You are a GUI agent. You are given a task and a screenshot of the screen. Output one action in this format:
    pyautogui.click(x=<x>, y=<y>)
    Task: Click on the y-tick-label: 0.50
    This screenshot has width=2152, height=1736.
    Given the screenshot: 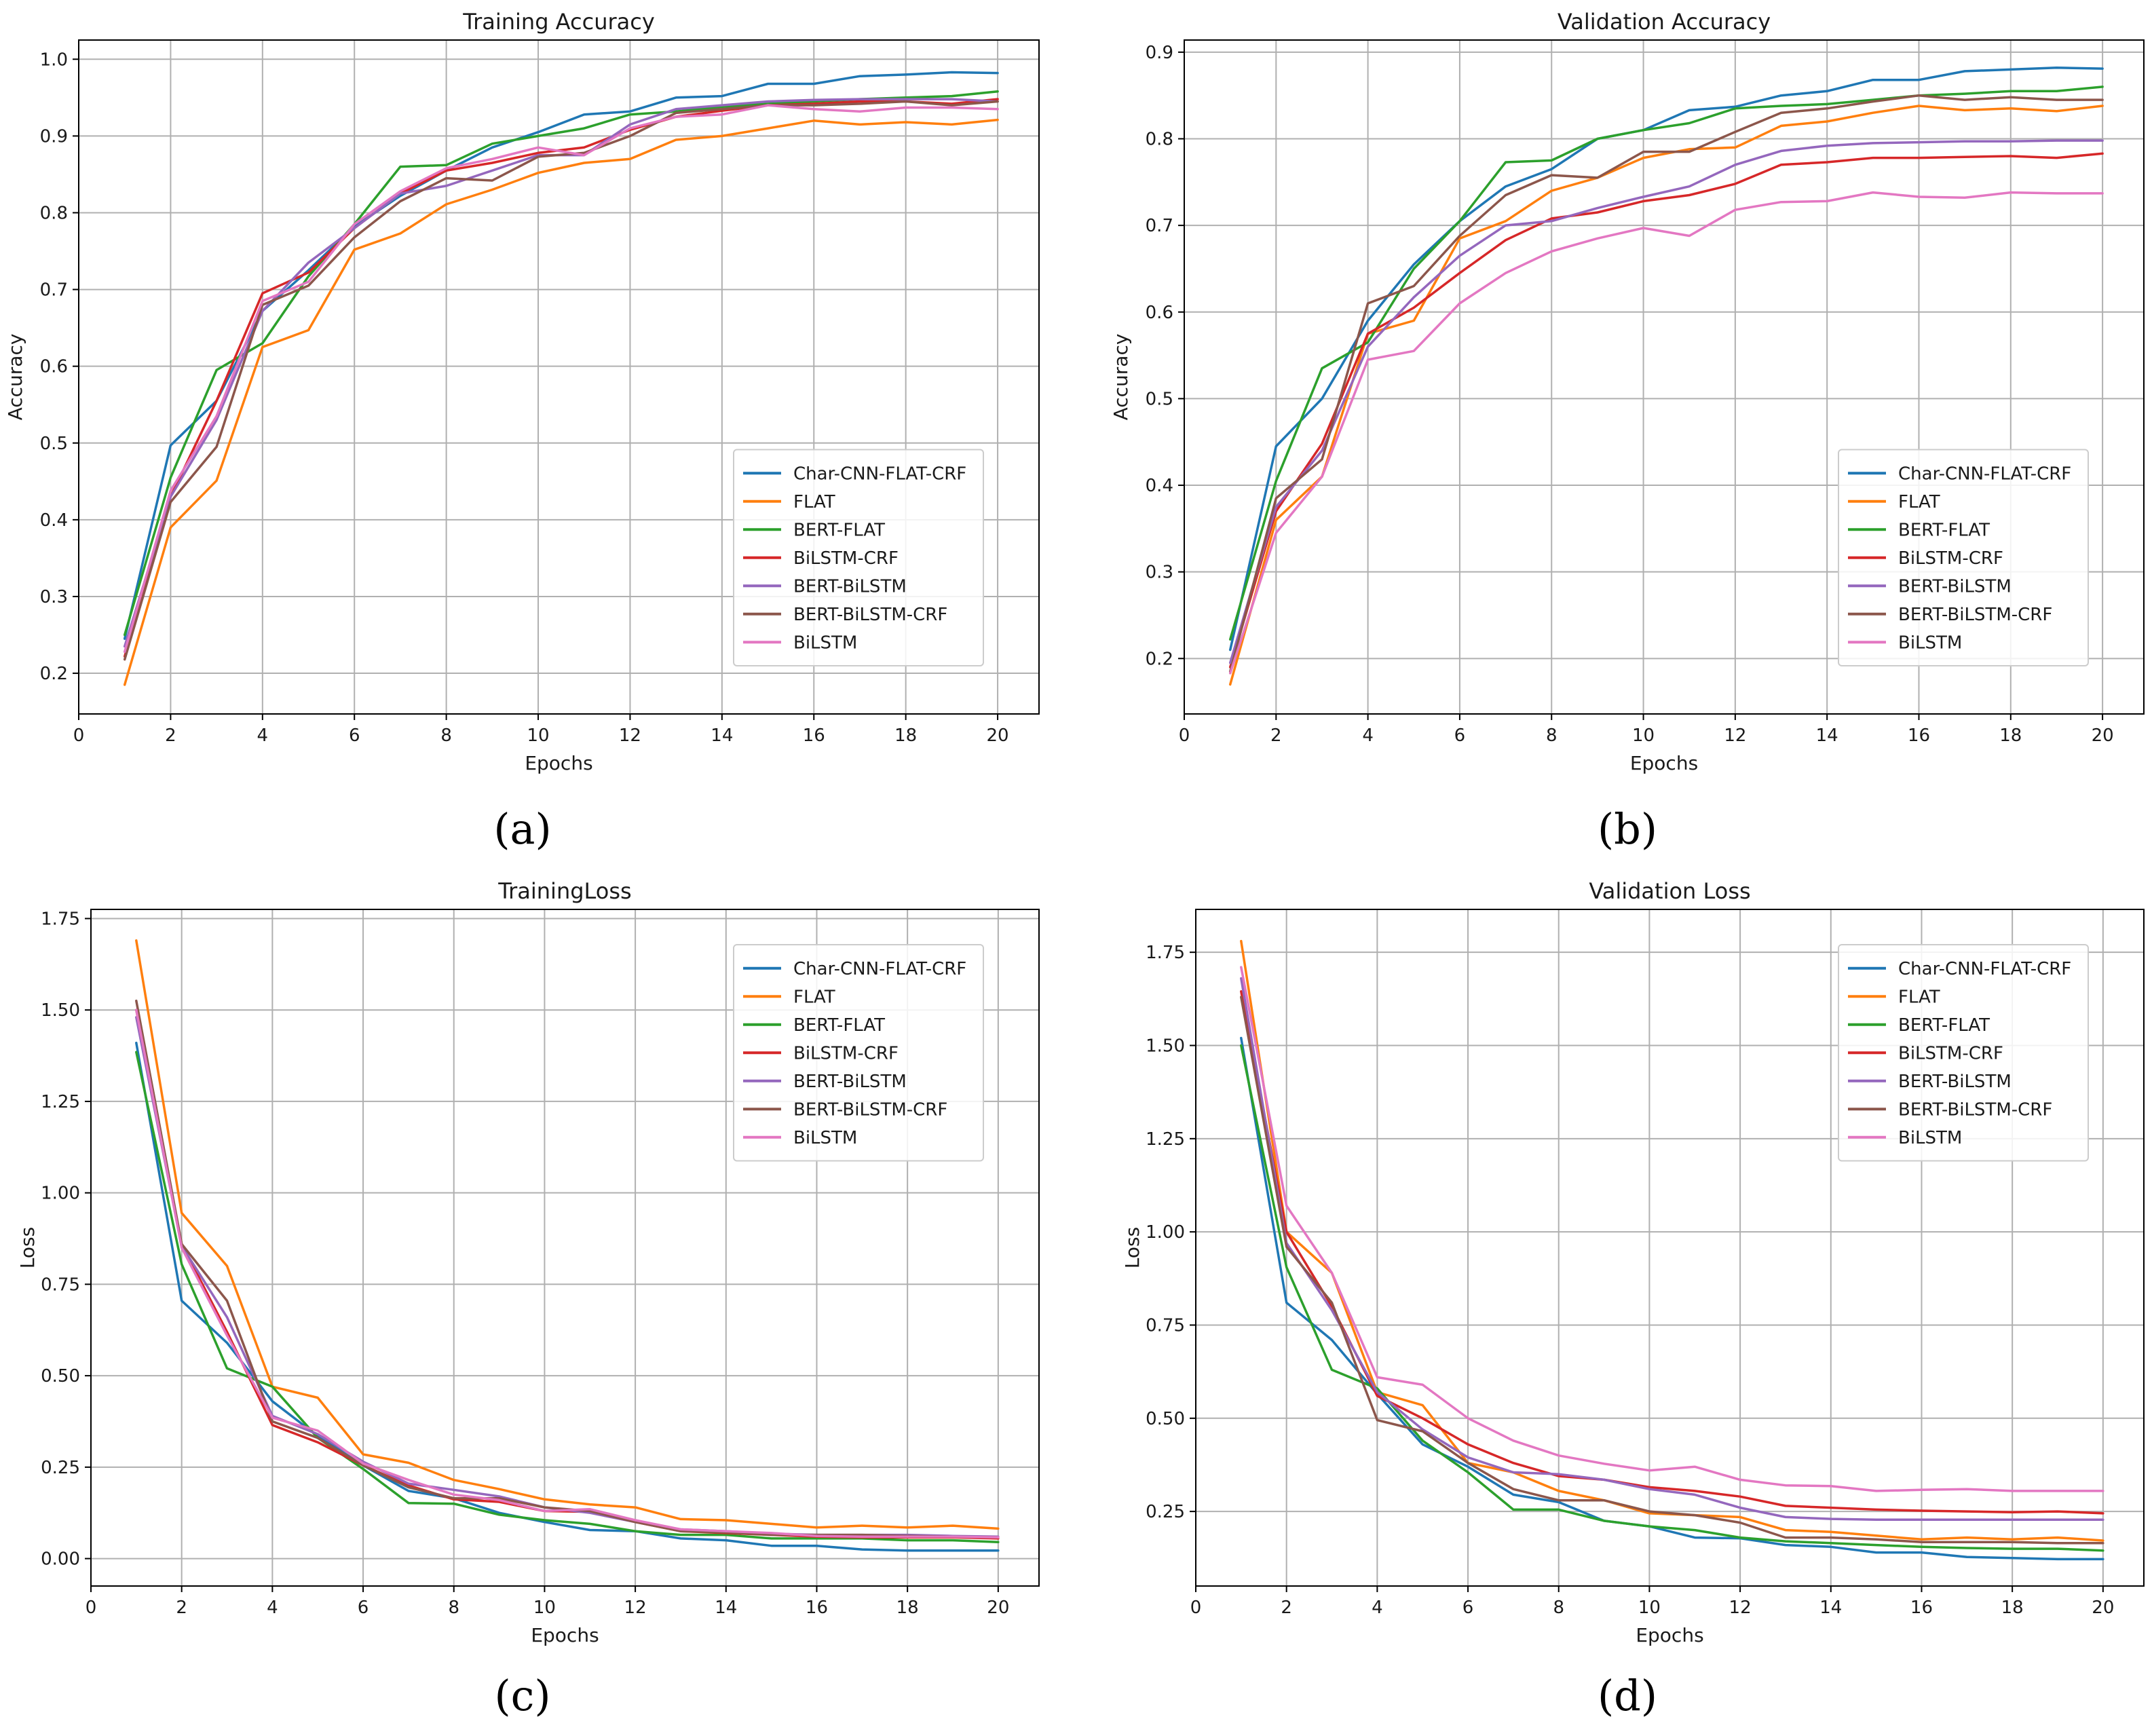 What is the action you would take?
    pyautogui.click(x=60, y=1376)
    